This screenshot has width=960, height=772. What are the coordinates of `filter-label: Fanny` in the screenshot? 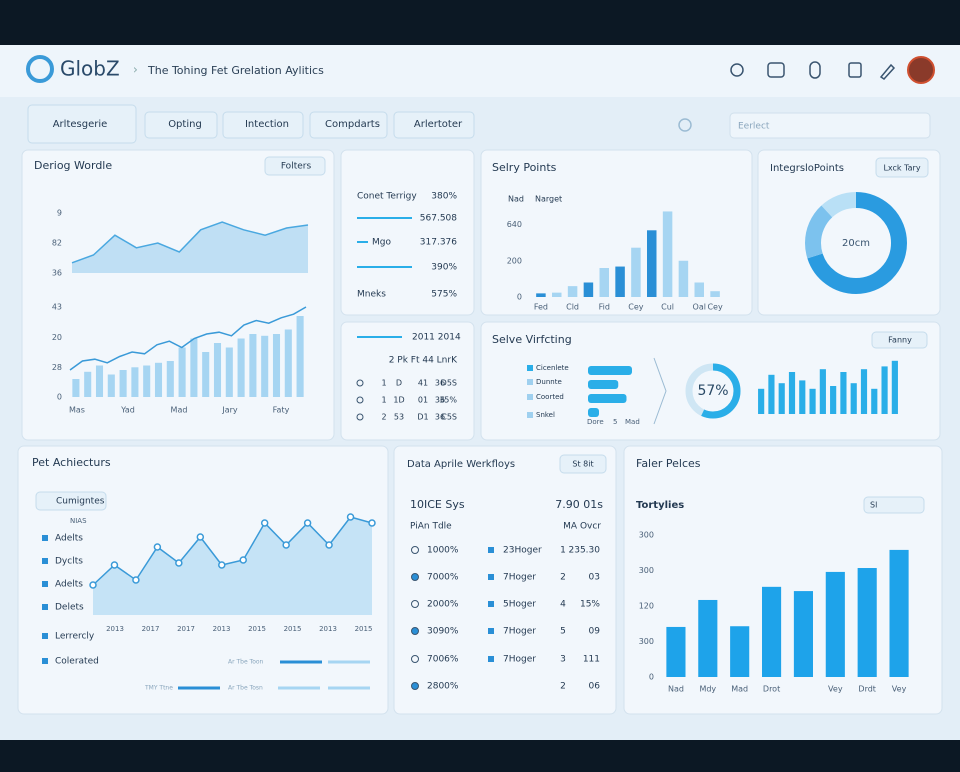 It's located at (900, 340).